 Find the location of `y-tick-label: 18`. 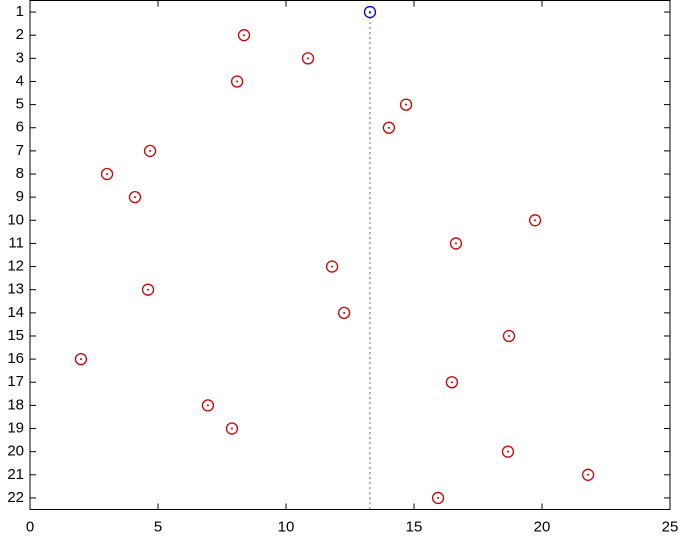

y-tick-label: 18 is located at coordinates (15, 404).